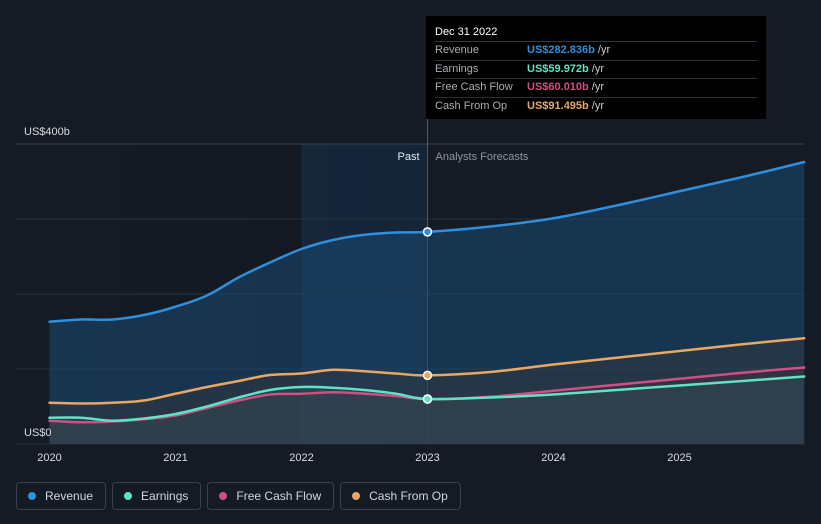 Image resolution: width=821 pixels, height=524 pixels. What do you see at coordinates (38, 433) in the screenshot?
I see `y-axis-bottom-label: US$0` at bounding box center [38, 433].